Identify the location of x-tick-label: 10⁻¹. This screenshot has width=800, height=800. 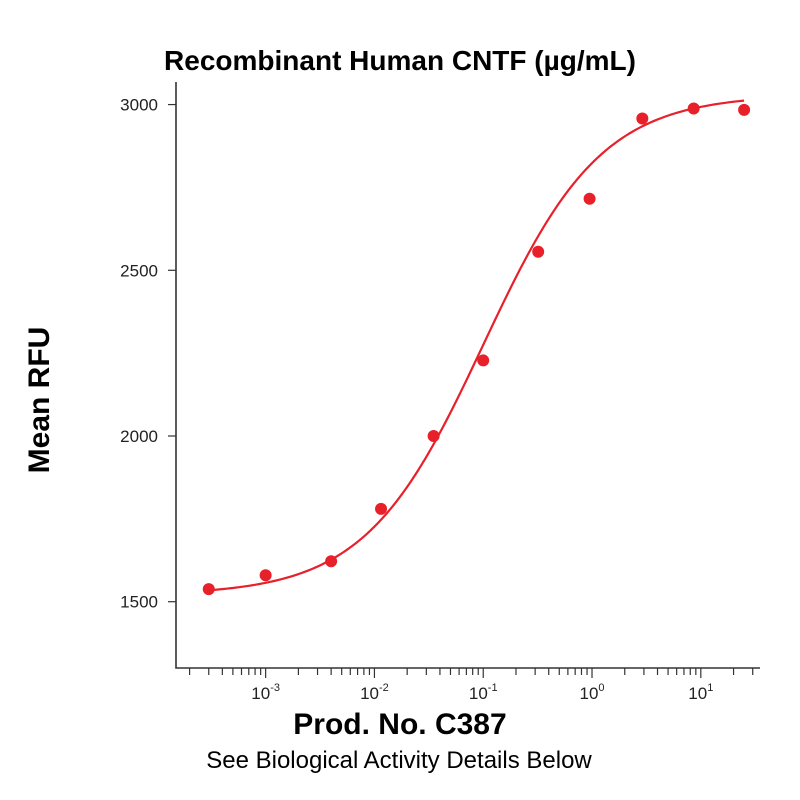
(483, 692).